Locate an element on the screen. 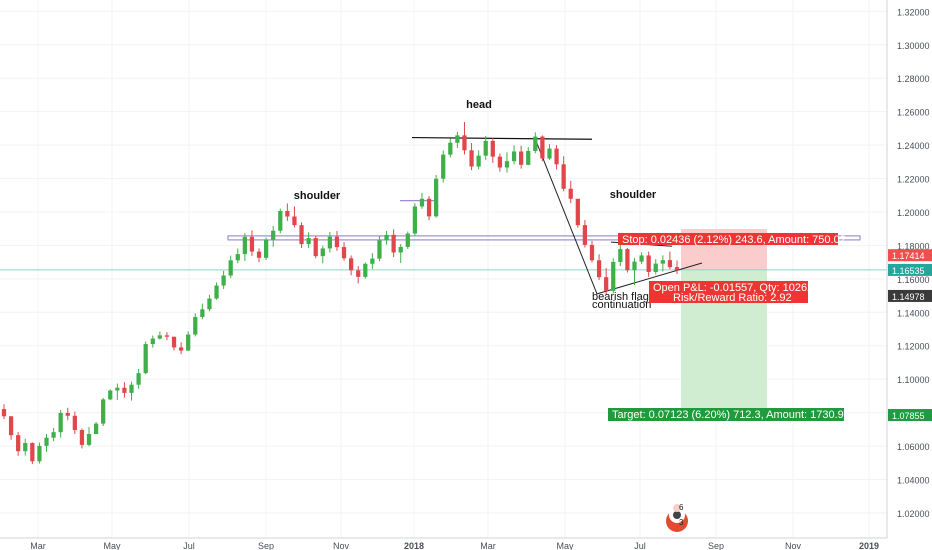  y-tick-label: 1.22000 is located at coordinates (913, 180).